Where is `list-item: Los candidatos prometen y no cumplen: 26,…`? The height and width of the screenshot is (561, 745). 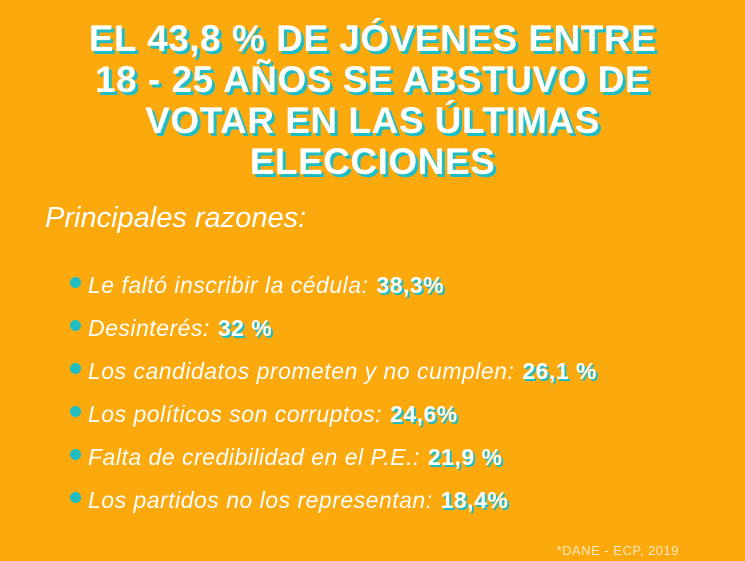
list-item: Los candidatos prometen y no cumplen: 26,… is located at coordinates (333, 371).